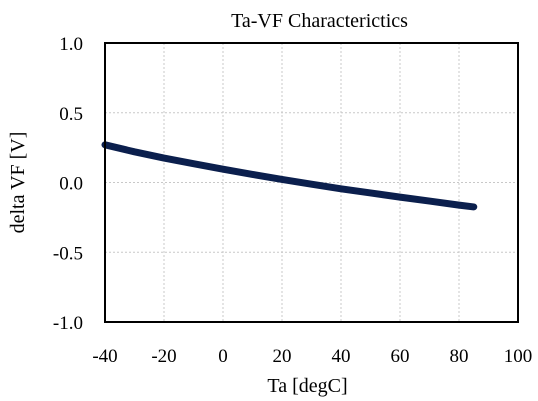 The image size is (538, 401). What do you see at coordinates (282, 356) in the screenshot?
I see `x-tick-label: 20` at bounding box center [282, 356].